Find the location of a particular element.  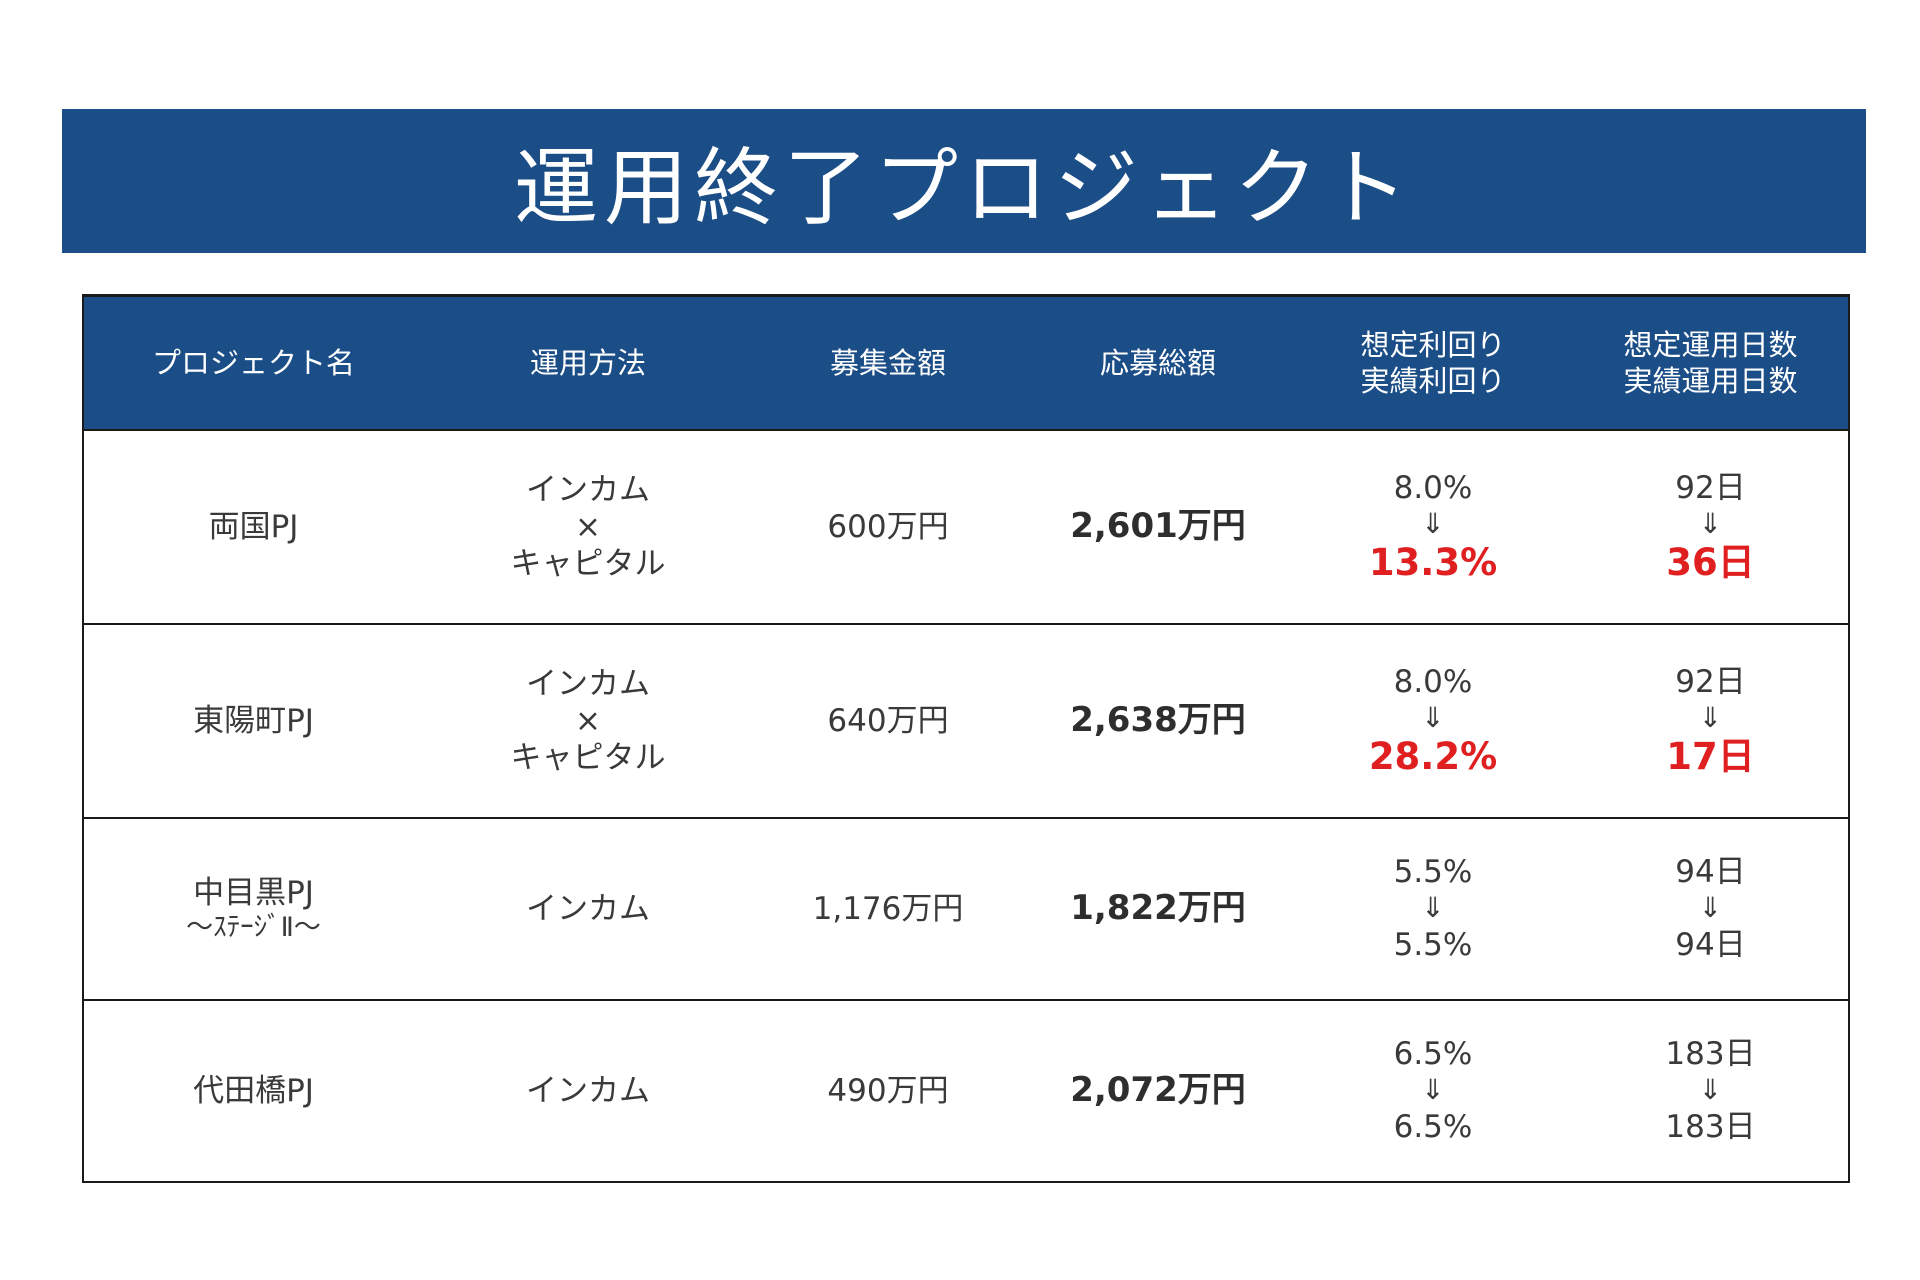

project-name: 東陽町PJ is located at coordinates (253, 720).